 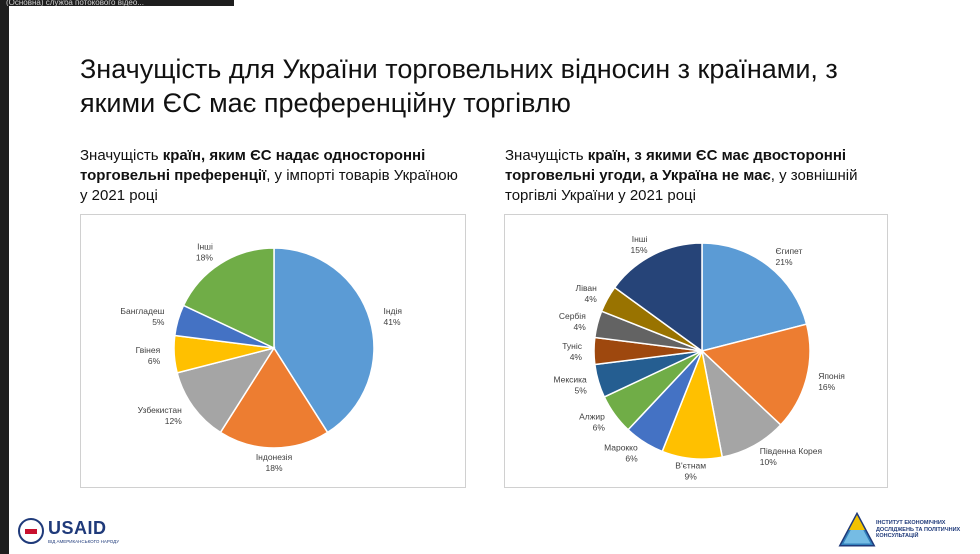 I want to click on slice-name-label: Сербія, so click(x=572, y=316).